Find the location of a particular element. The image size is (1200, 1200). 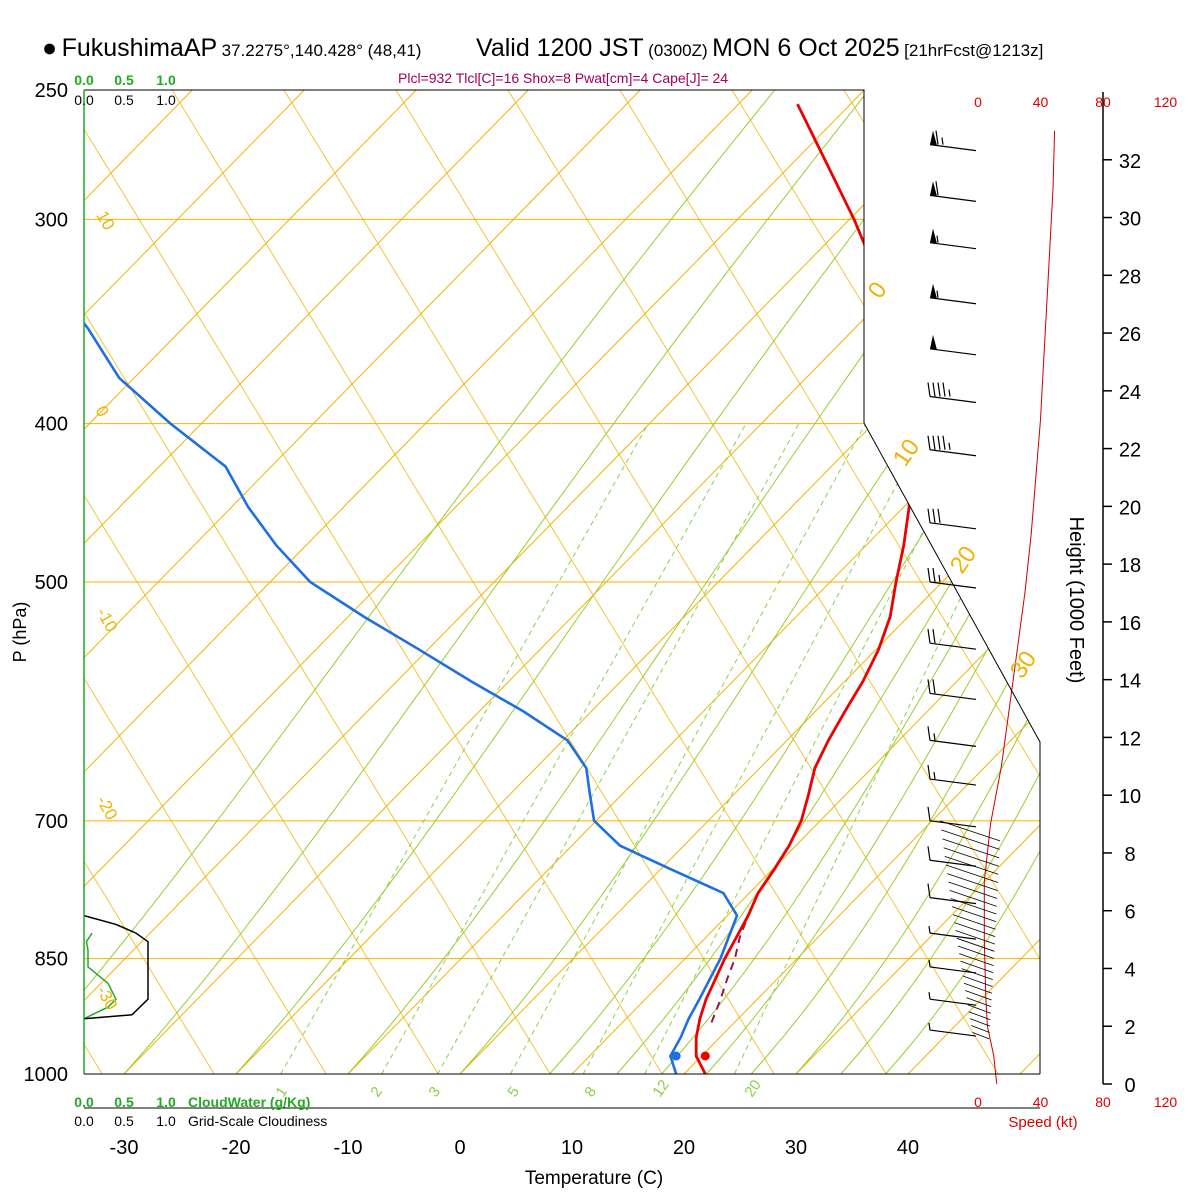

mixing-ratio-label: 8 is located at coordinates (590, 1092).